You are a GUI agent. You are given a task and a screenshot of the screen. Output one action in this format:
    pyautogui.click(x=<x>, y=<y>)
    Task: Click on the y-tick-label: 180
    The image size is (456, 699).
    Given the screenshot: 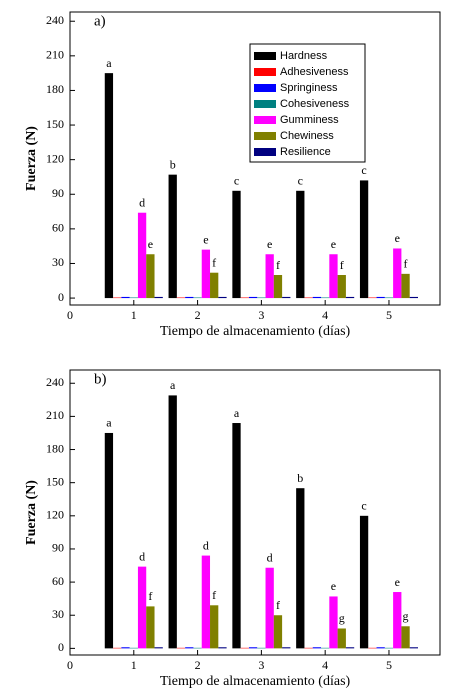 What is the action you would take?
    pyautogui.click(x=55, y=89)
    